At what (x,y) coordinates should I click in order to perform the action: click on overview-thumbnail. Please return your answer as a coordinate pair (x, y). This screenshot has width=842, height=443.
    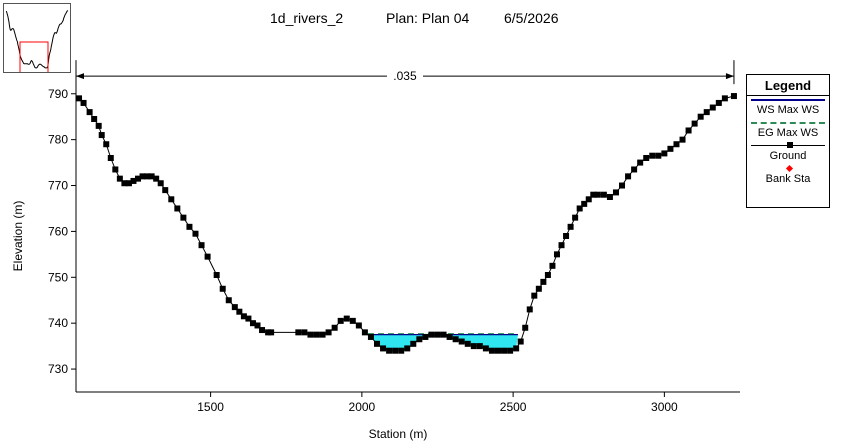
    Looking at the image, I should click on (37, 38).